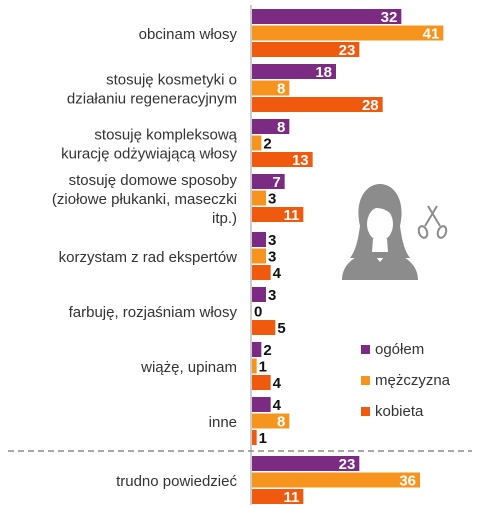 This screenshot has width=480, height=508. Describe the element at coordinates (148, 257) in the screenshot. I see `category-label: korzystam z rad ekspertów` at that location.